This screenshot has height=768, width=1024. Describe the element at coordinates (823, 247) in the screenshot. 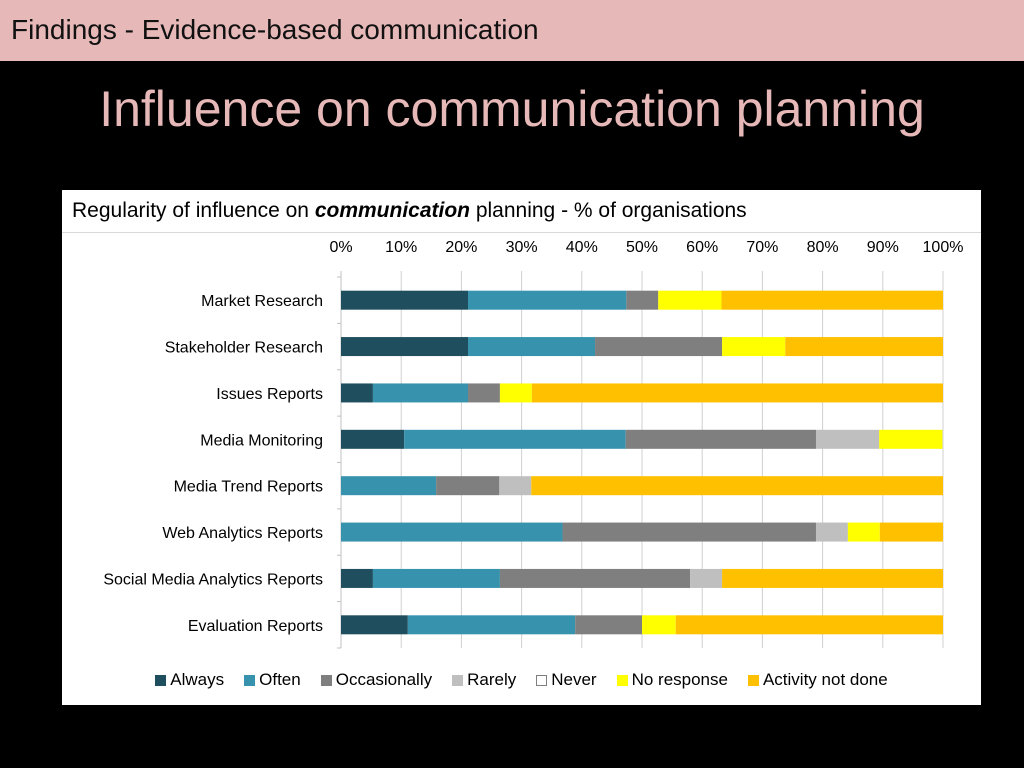

I see `x-tick-label: 80%` at that location.